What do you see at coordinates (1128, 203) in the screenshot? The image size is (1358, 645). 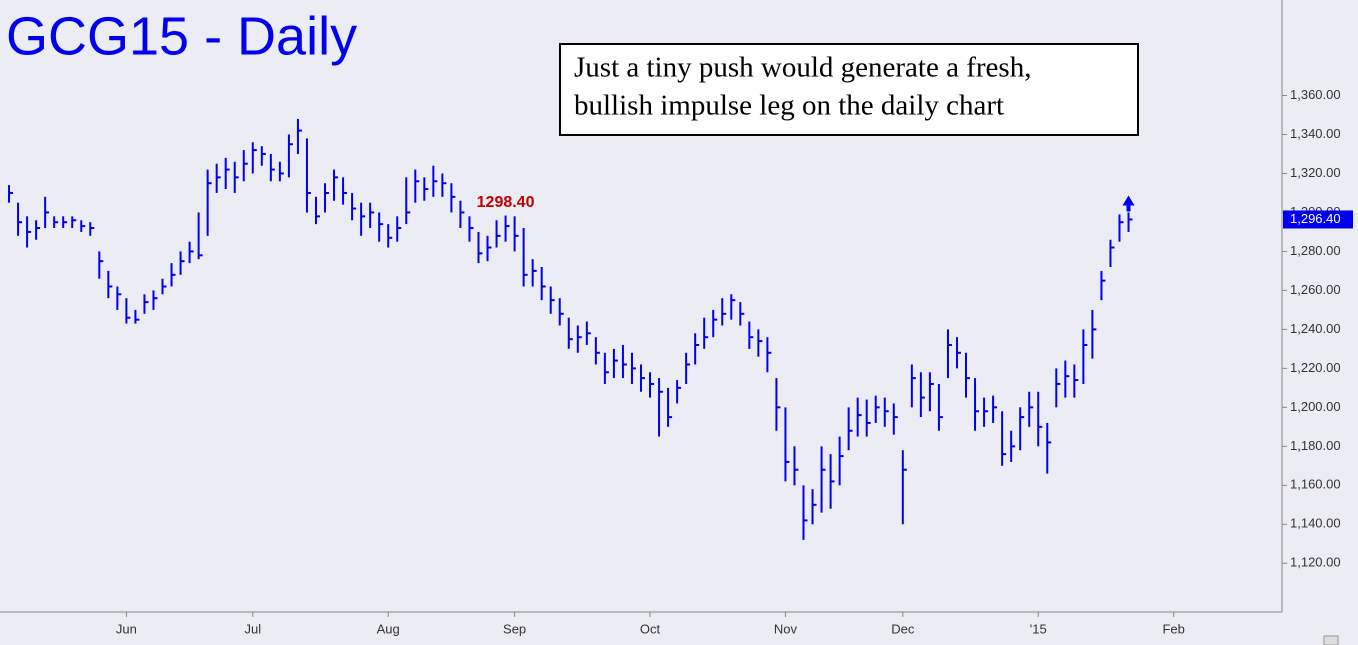 I see `up-arrow` at bounding box center [1128, 203].